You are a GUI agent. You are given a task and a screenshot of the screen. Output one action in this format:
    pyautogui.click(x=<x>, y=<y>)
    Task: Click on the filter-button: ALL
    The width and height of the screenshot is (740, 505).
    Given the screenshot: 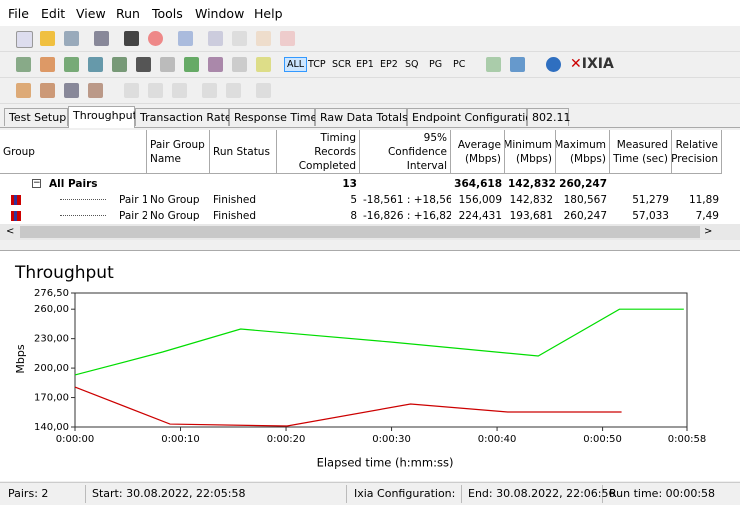 What is the action you would take?
    pyautogui.click(x=296, y=64)
    